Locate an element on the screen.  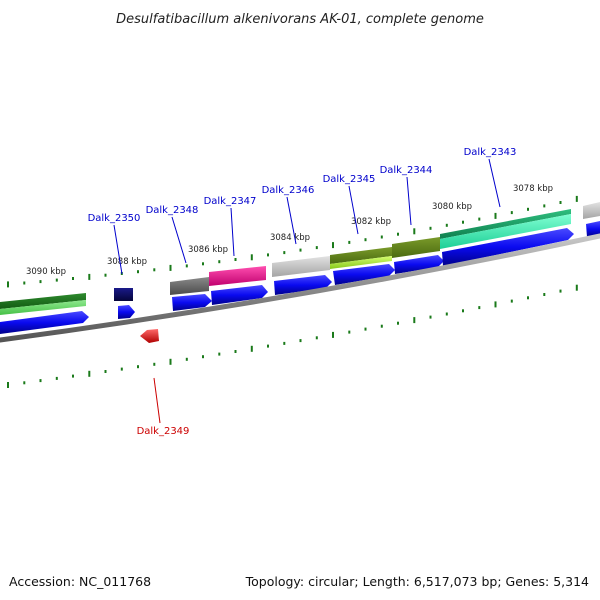
kbp-label: 3078 kbp is located at coordinates (533, 189).